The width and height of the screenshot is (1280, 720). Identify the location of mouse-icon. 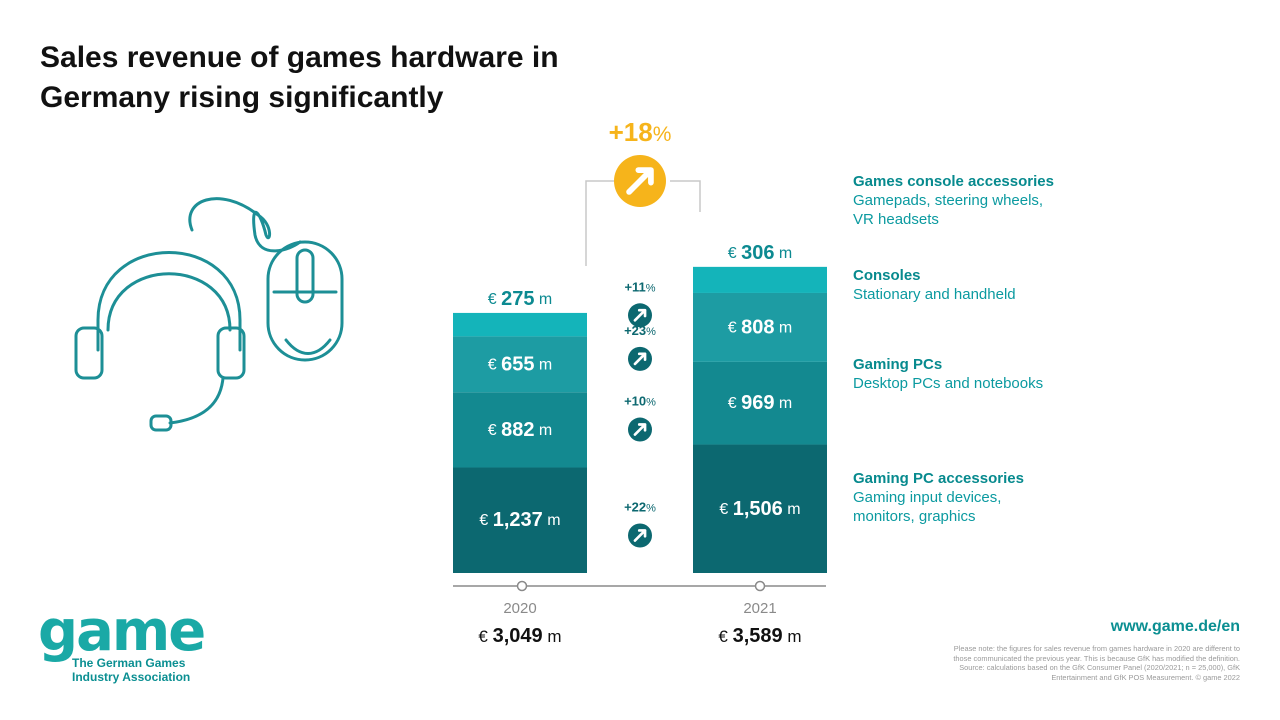
(266, 279).